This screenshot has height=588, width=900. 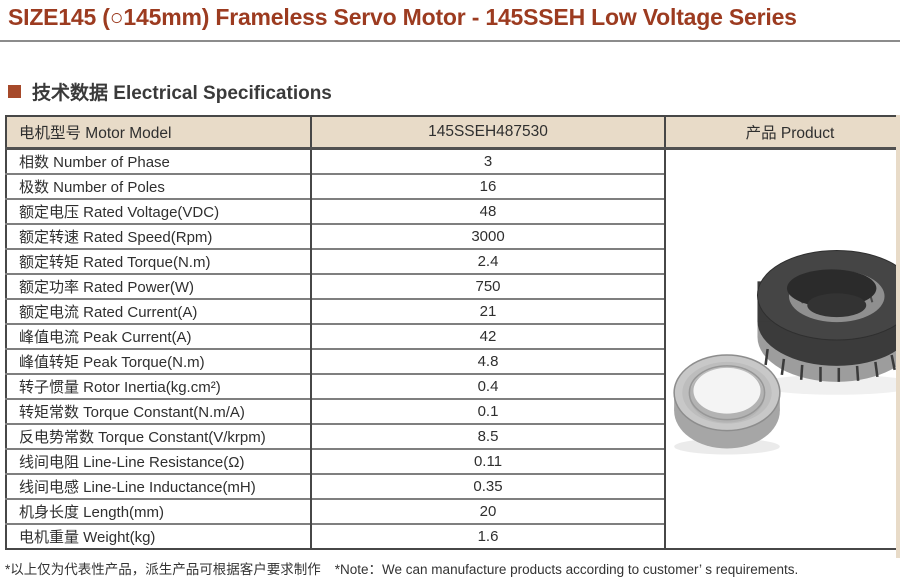 I want to click on product-photo, so click(x=786, y=352).